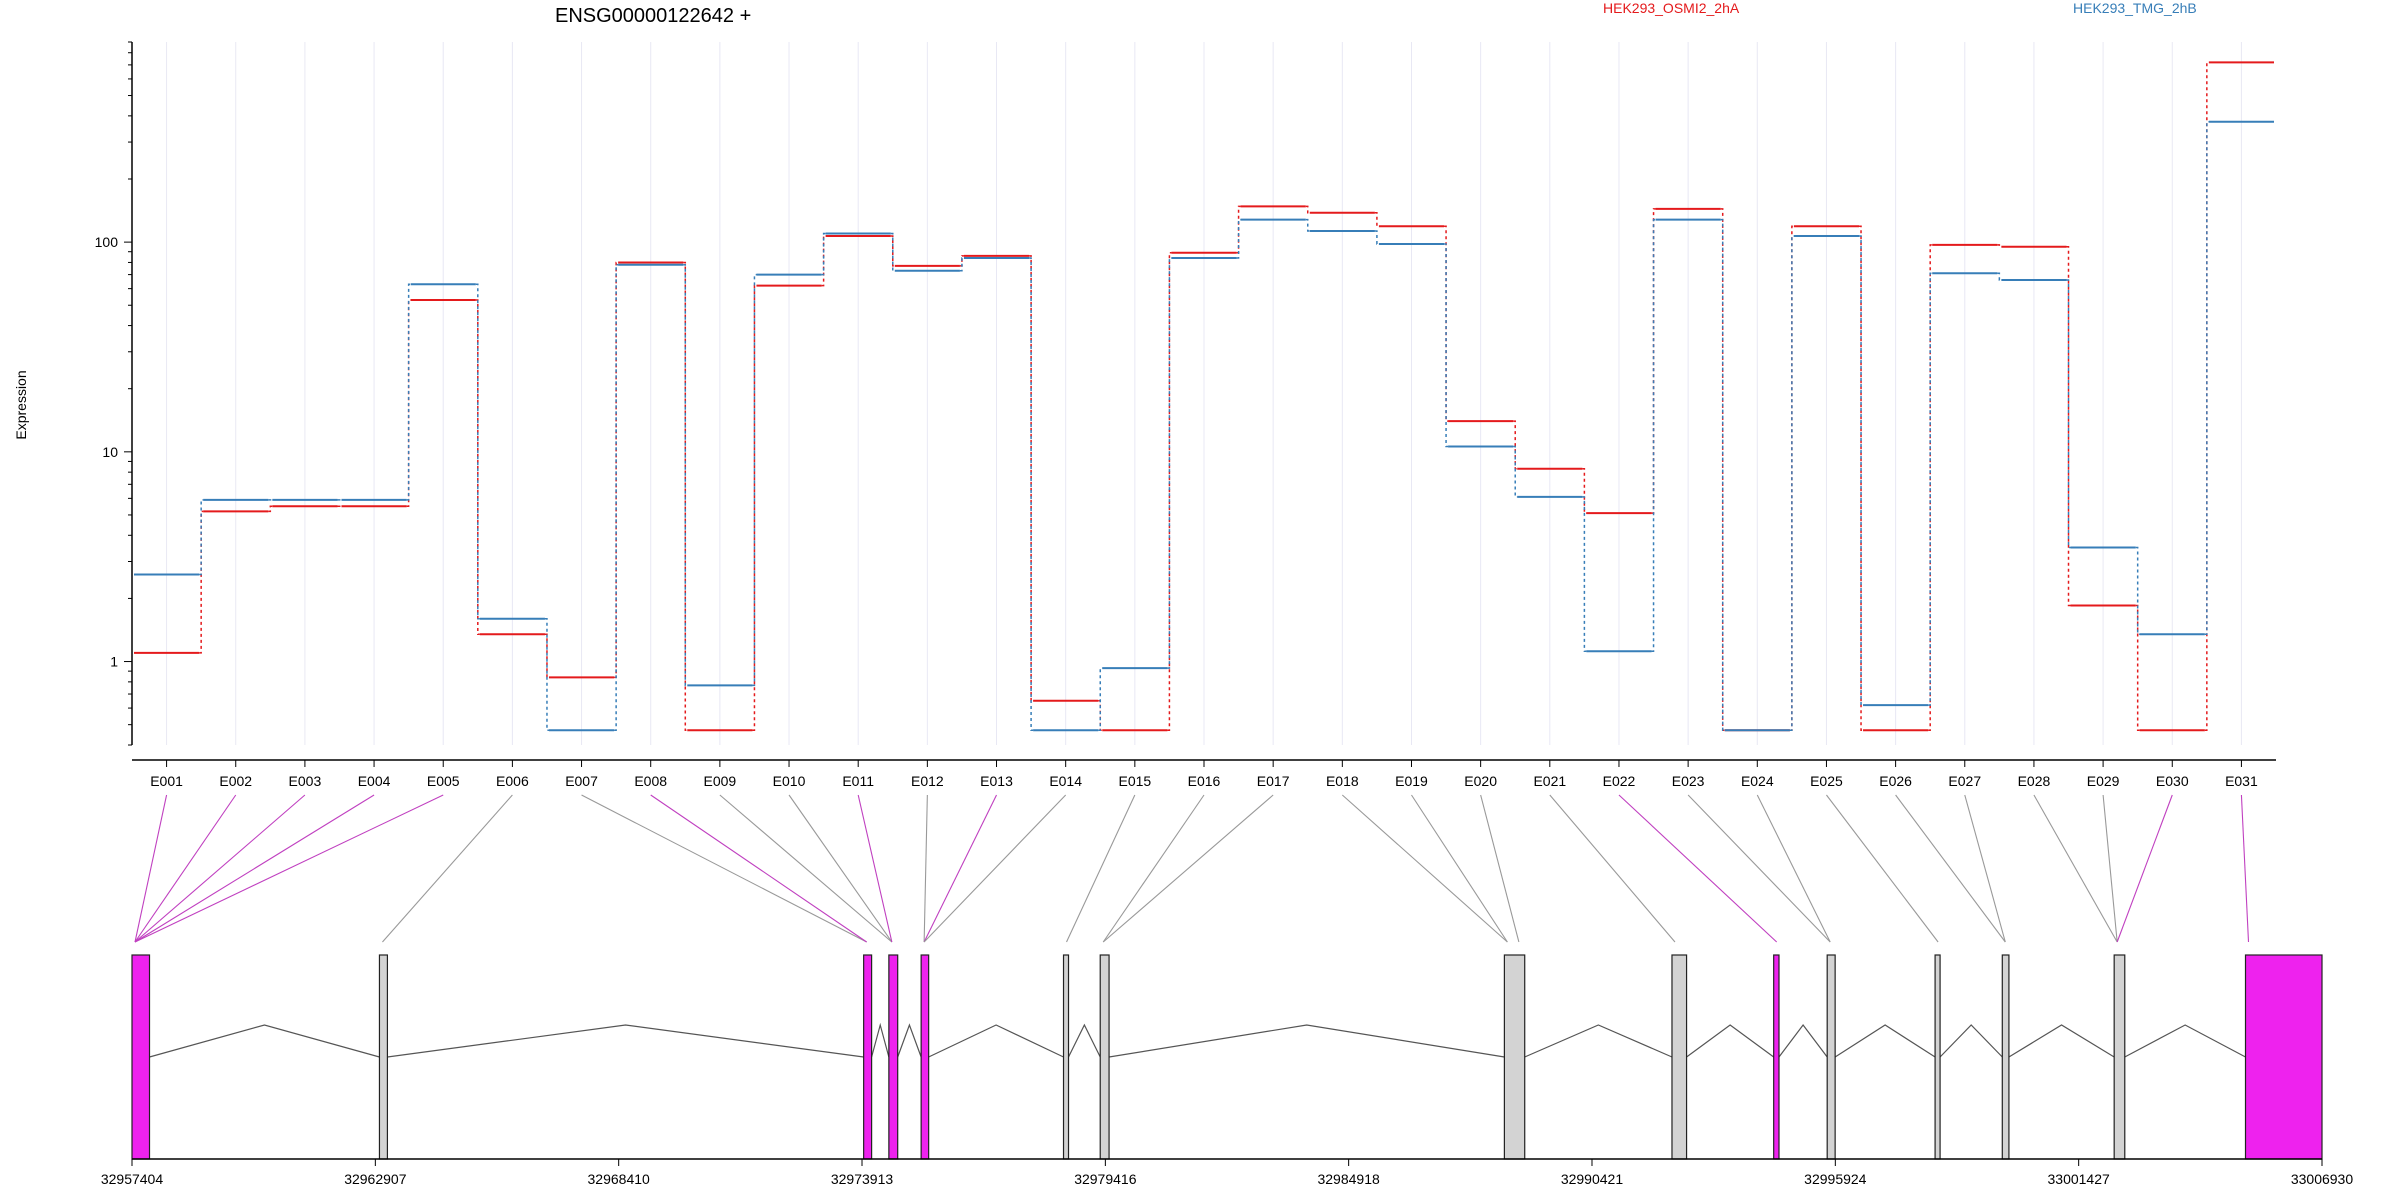 The height and width of the screenshot is (1200, 2400). What do you see at coordinates (1105, 1179) in the screenshot?
I see `genomic-tick-label: 32979416` at bounding box center [1105, 1179].